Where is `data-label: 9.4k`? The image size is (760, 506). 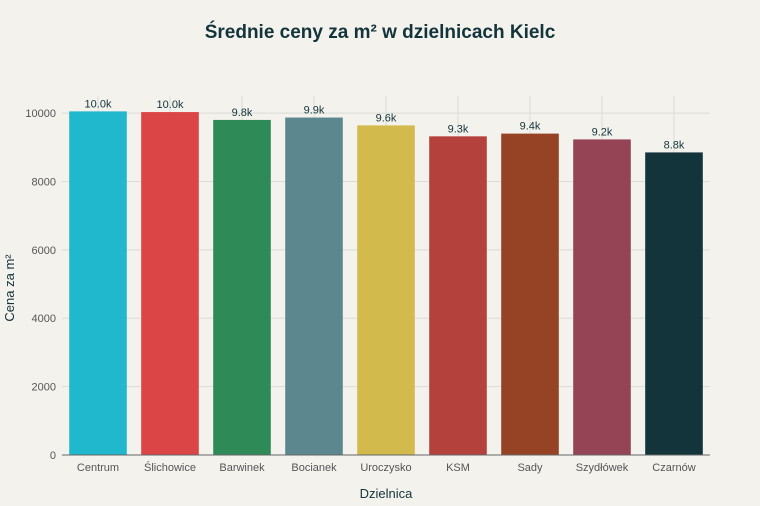
data-label: 9.4k is located at coordinates (530, 127).